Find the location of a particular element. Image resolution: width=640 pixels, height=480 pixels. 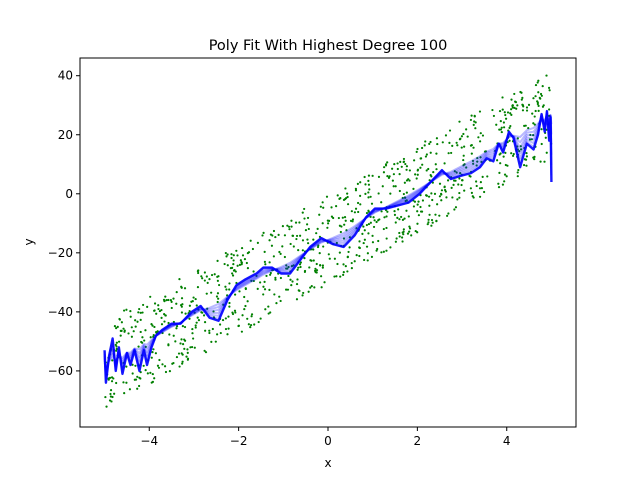

x-tick-label: 2 is located at coordinates (418, 441).